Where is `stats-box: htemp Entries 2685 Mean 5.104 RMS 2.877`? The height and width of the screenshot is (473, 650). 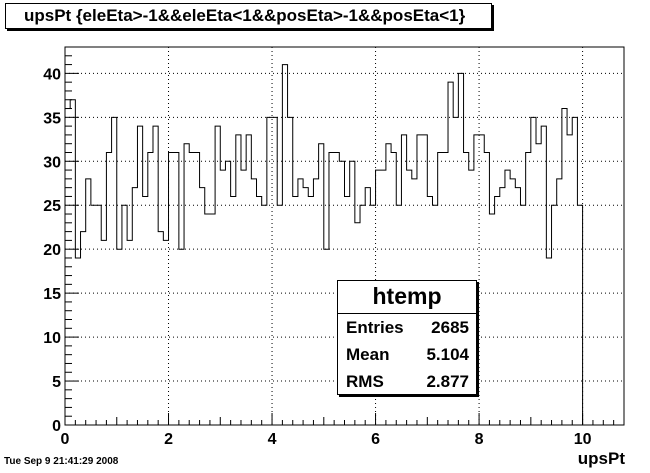 stats-box: htemp Entries 2685 Mean 5.104 RMS 2.877 is located at coordinates (407, 337).